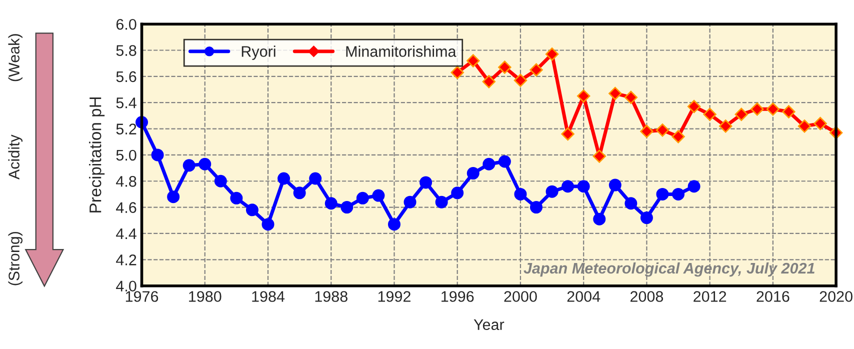 The image size is (854, 349). What do you see at coordinates (126, 181) in the screenshot?
I see `y-tick-label: 4.8` at bounding box center [126, 181].